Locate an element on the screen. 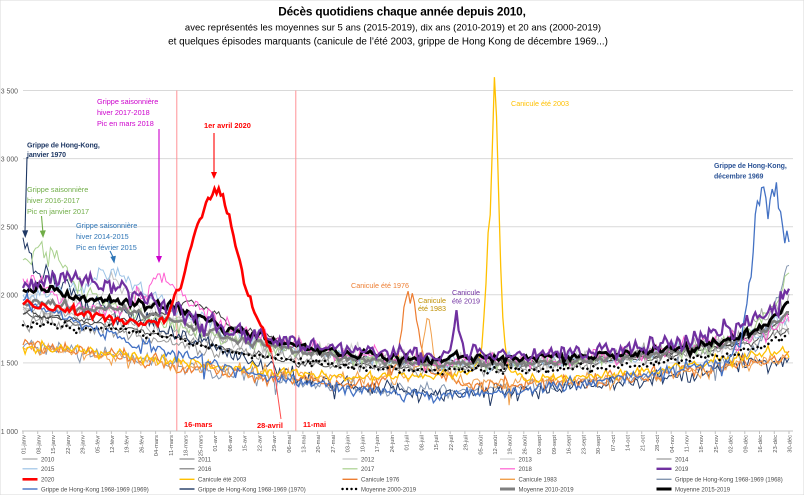  svg-text: 2012 is located at coordinates (368, 460).